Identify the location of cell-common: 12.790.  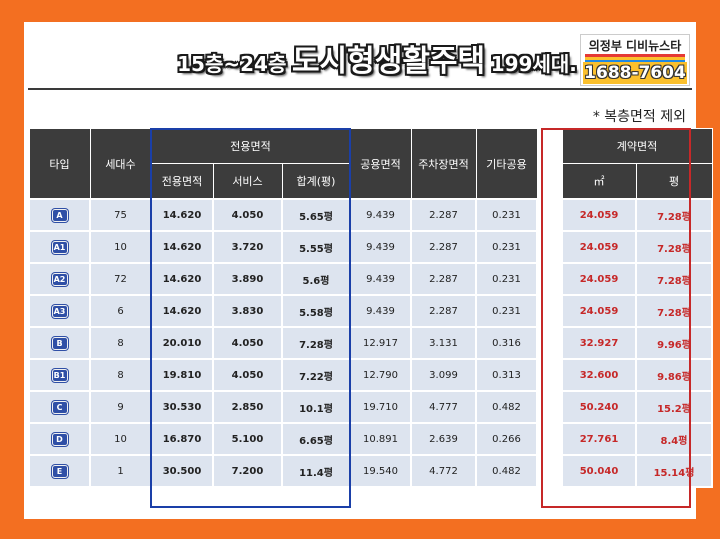
(380, 375).